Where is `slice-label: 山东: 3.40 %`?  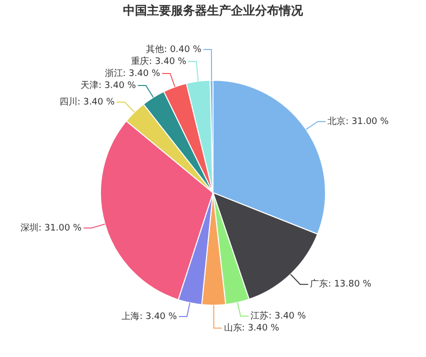
slice-label: 山东: 3.40 % is located at coordinates (252, 328).